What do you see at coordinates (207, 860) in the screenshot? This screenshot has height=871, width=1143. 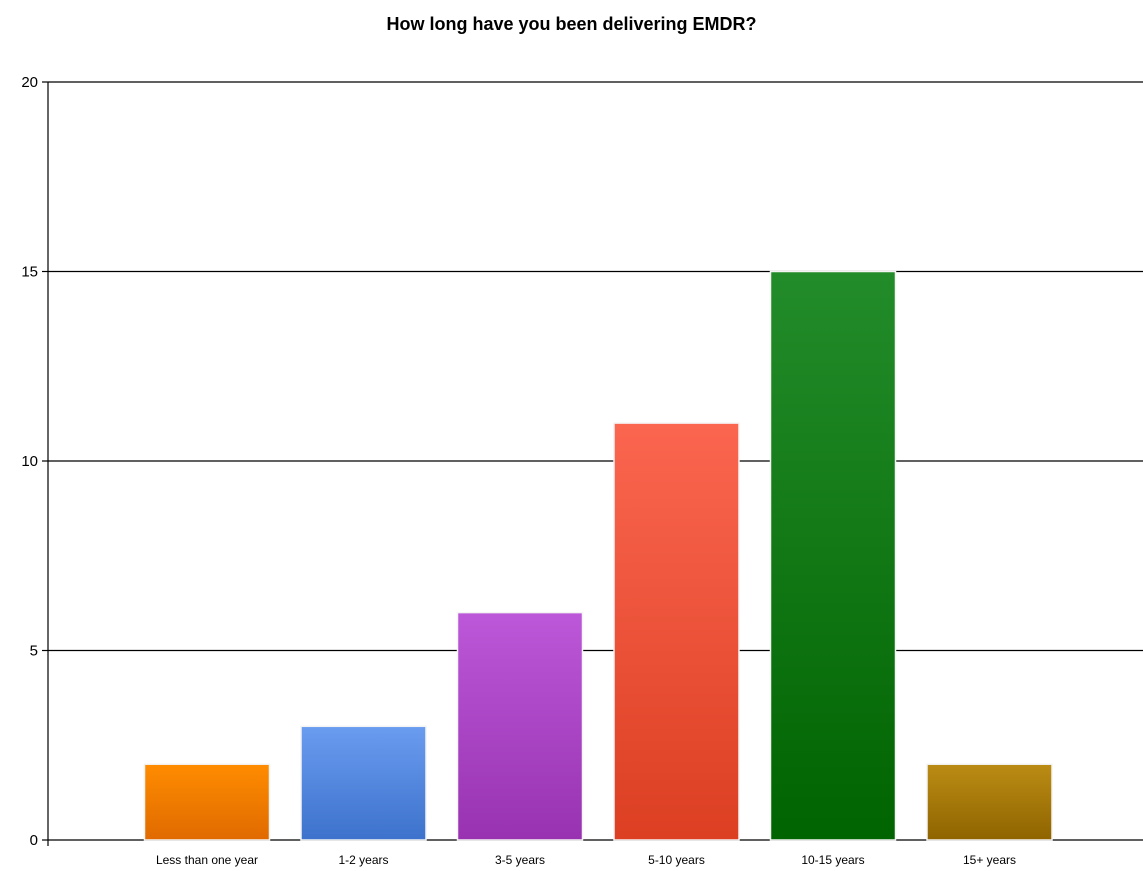 I see `x-tick-label: Less than one year` at bounding box center [207, 860].